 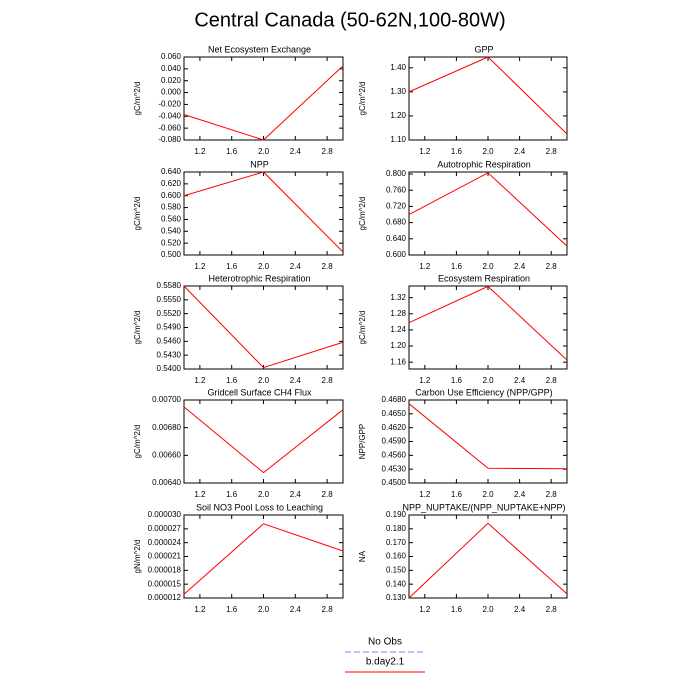 I want to click on y-tick-label: 0.4590, so click(x=394, y=441).